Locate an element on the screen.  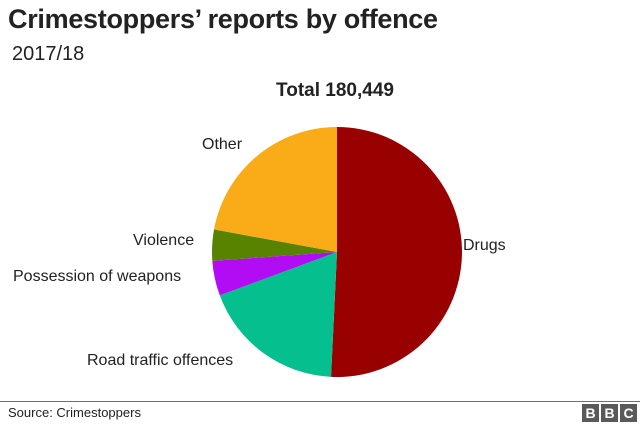
pie-slice-road-traffic-offences is located at coordinates (278, 314).